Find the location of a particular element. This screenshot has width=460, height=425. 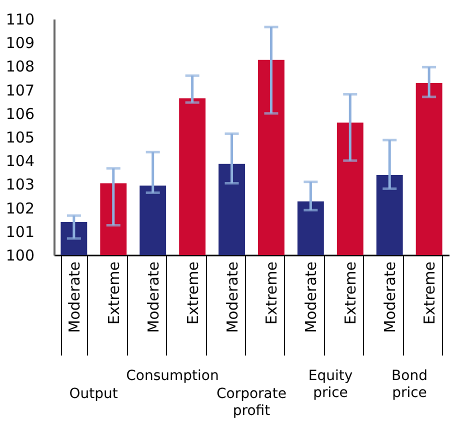

text: Consumption is located at coordinates (172, 376).